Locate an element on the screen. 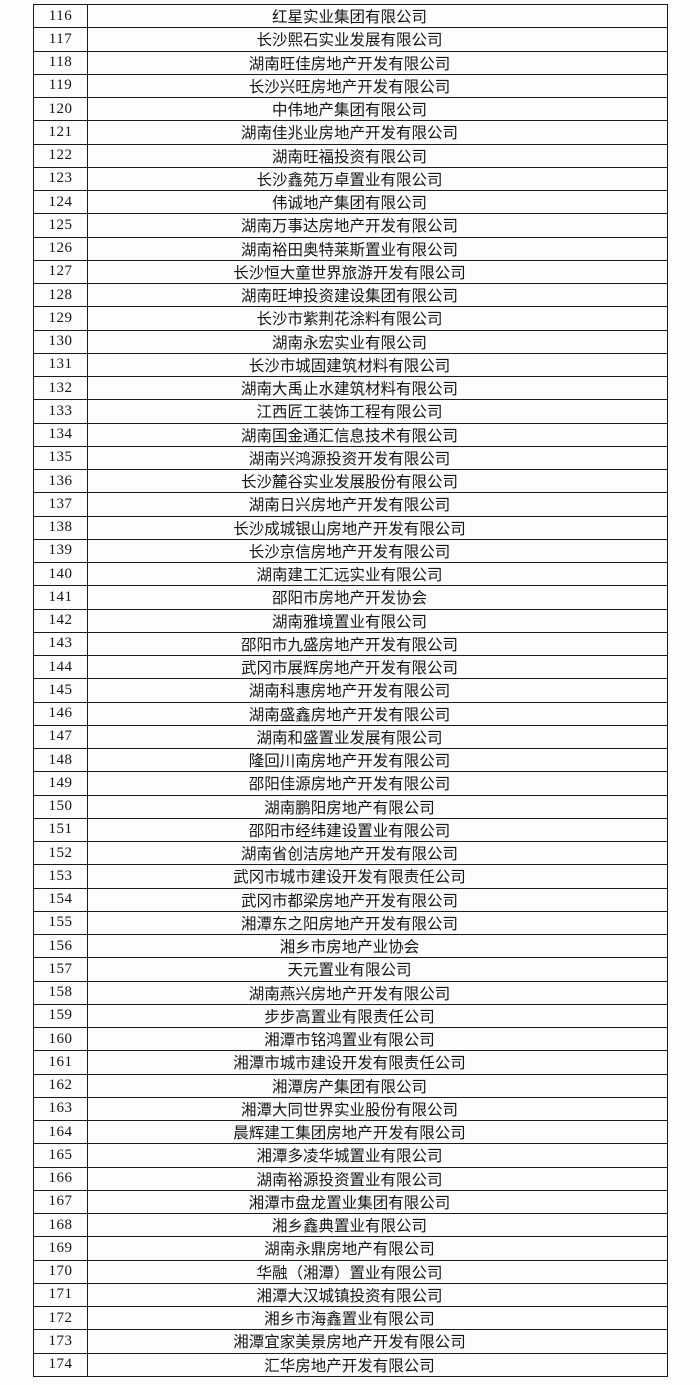 This screenshot has width=700, height=1385. row-number: 148 is located at coordinates (60, 760).